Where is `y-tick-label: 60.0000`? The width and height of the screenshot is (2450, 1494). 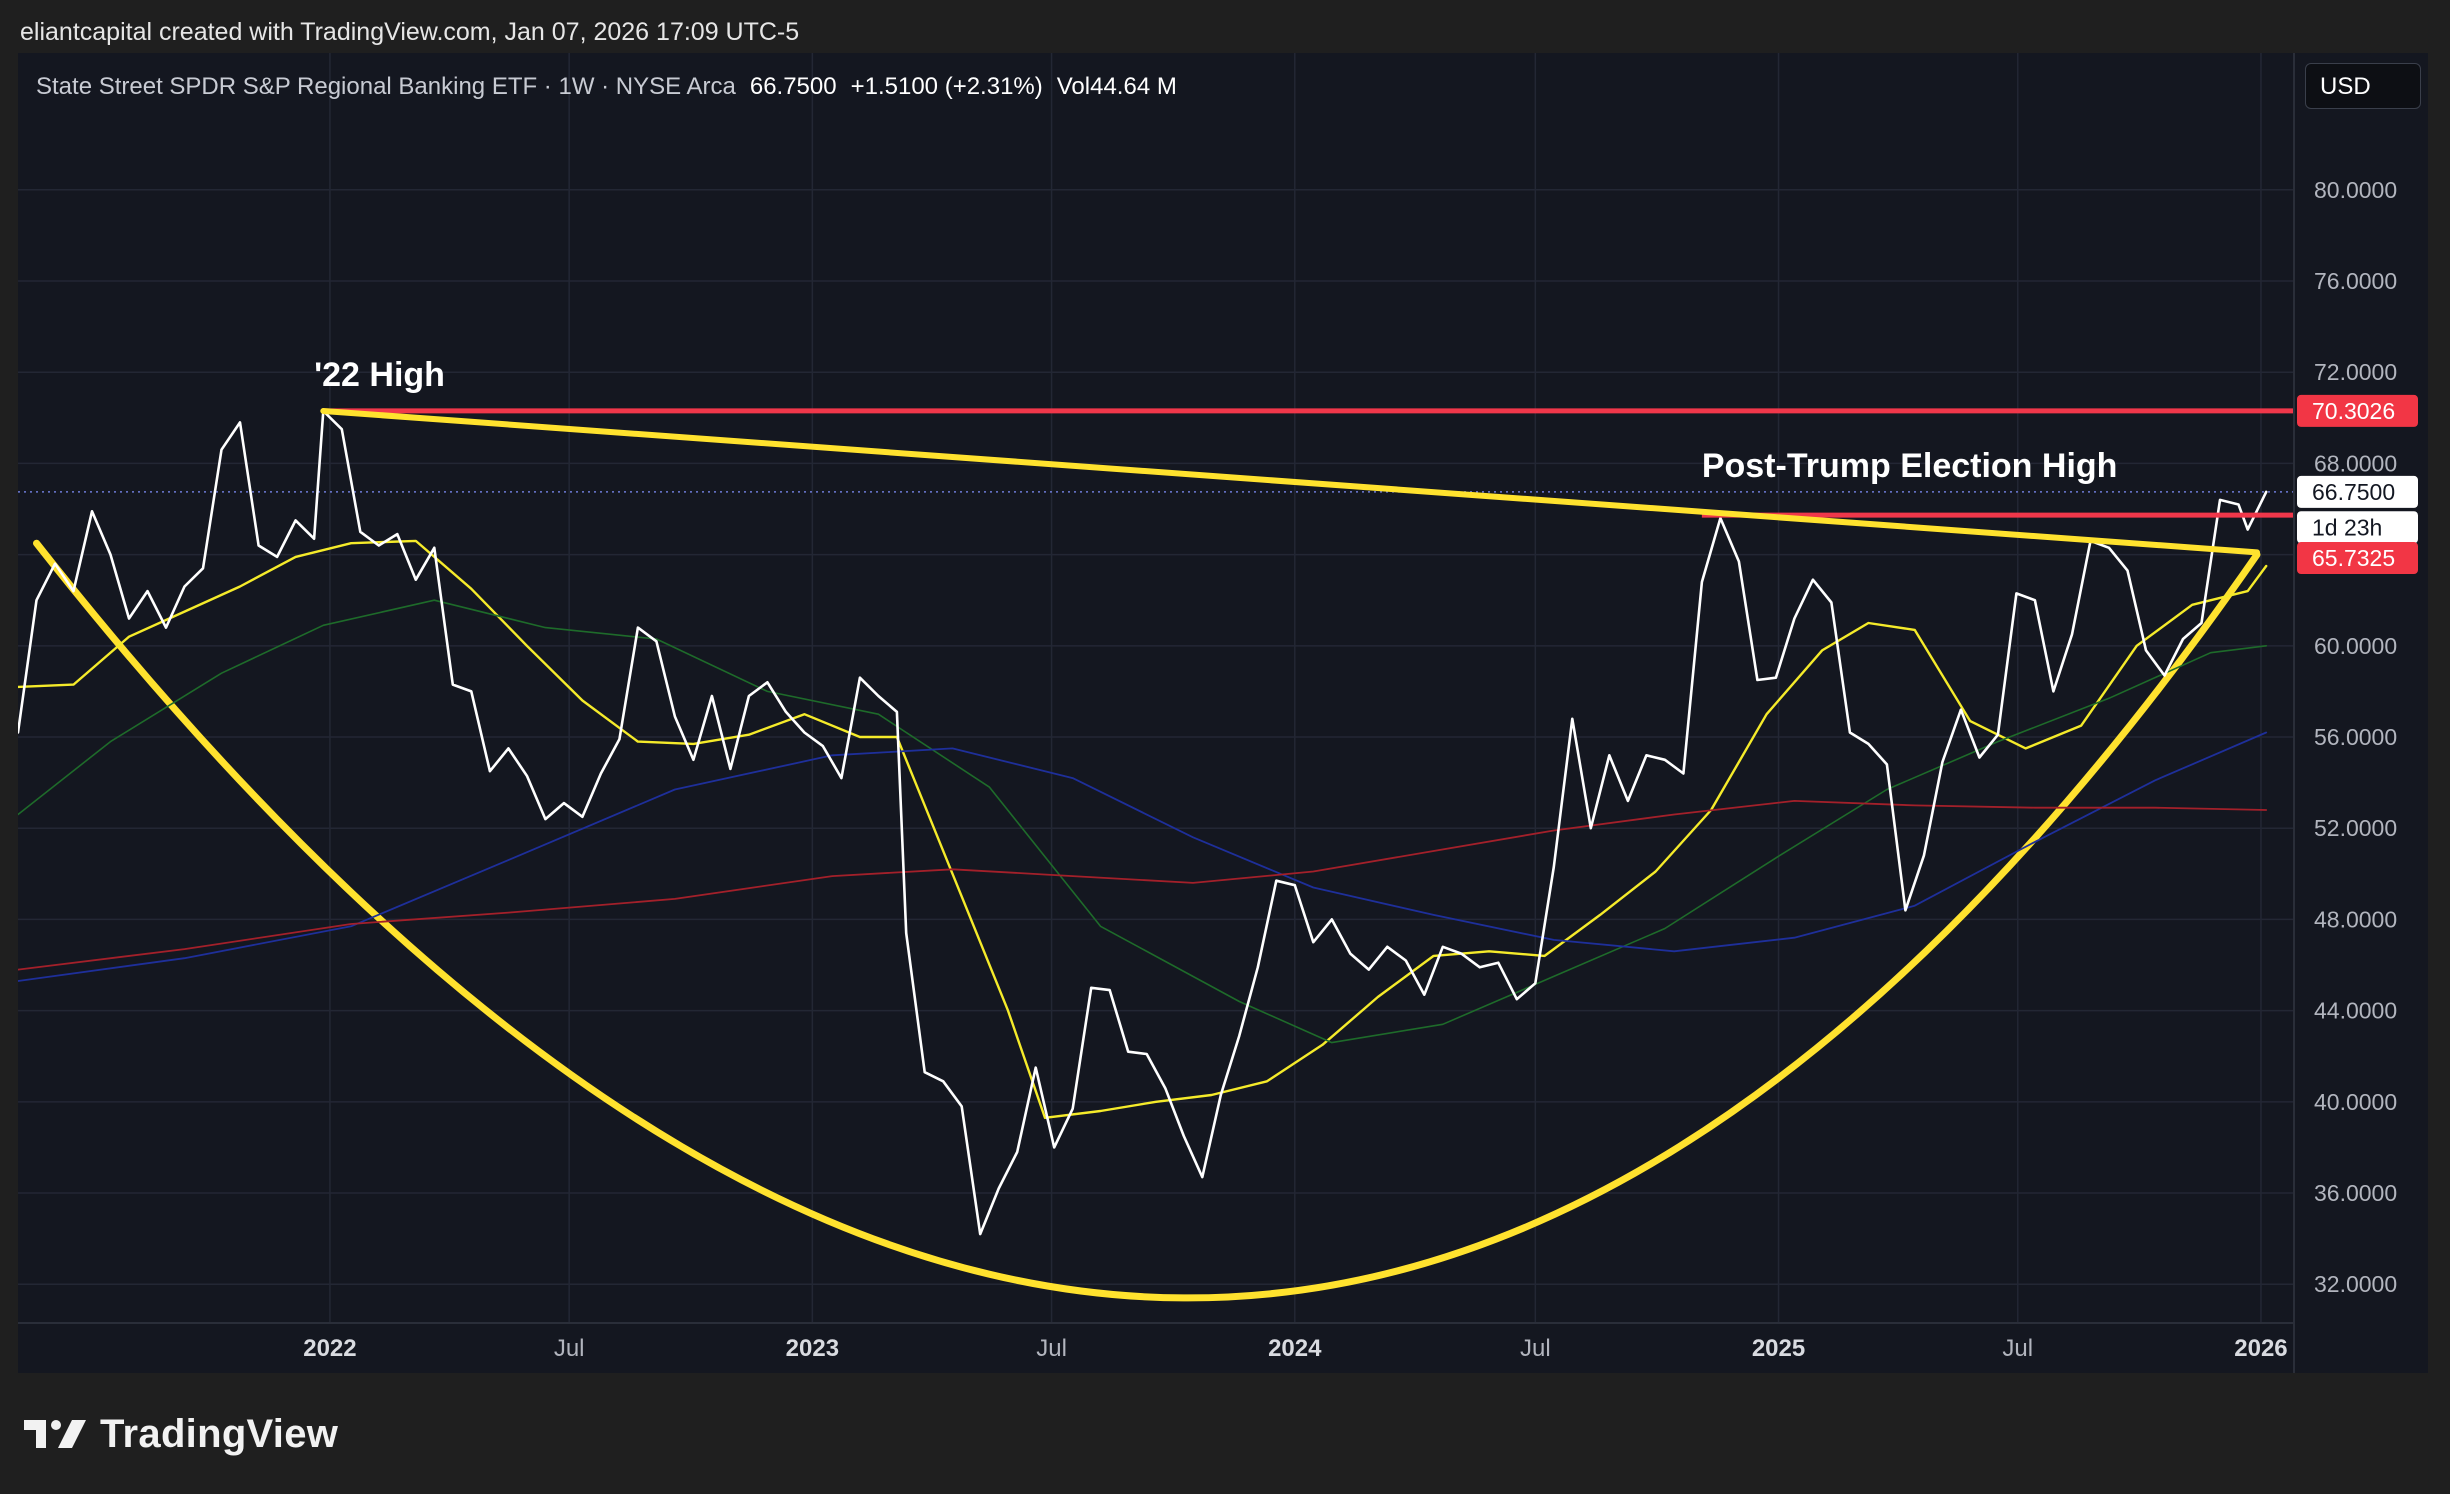 y-tick-label: 60.0000 is located at coordinates (2355, 646).